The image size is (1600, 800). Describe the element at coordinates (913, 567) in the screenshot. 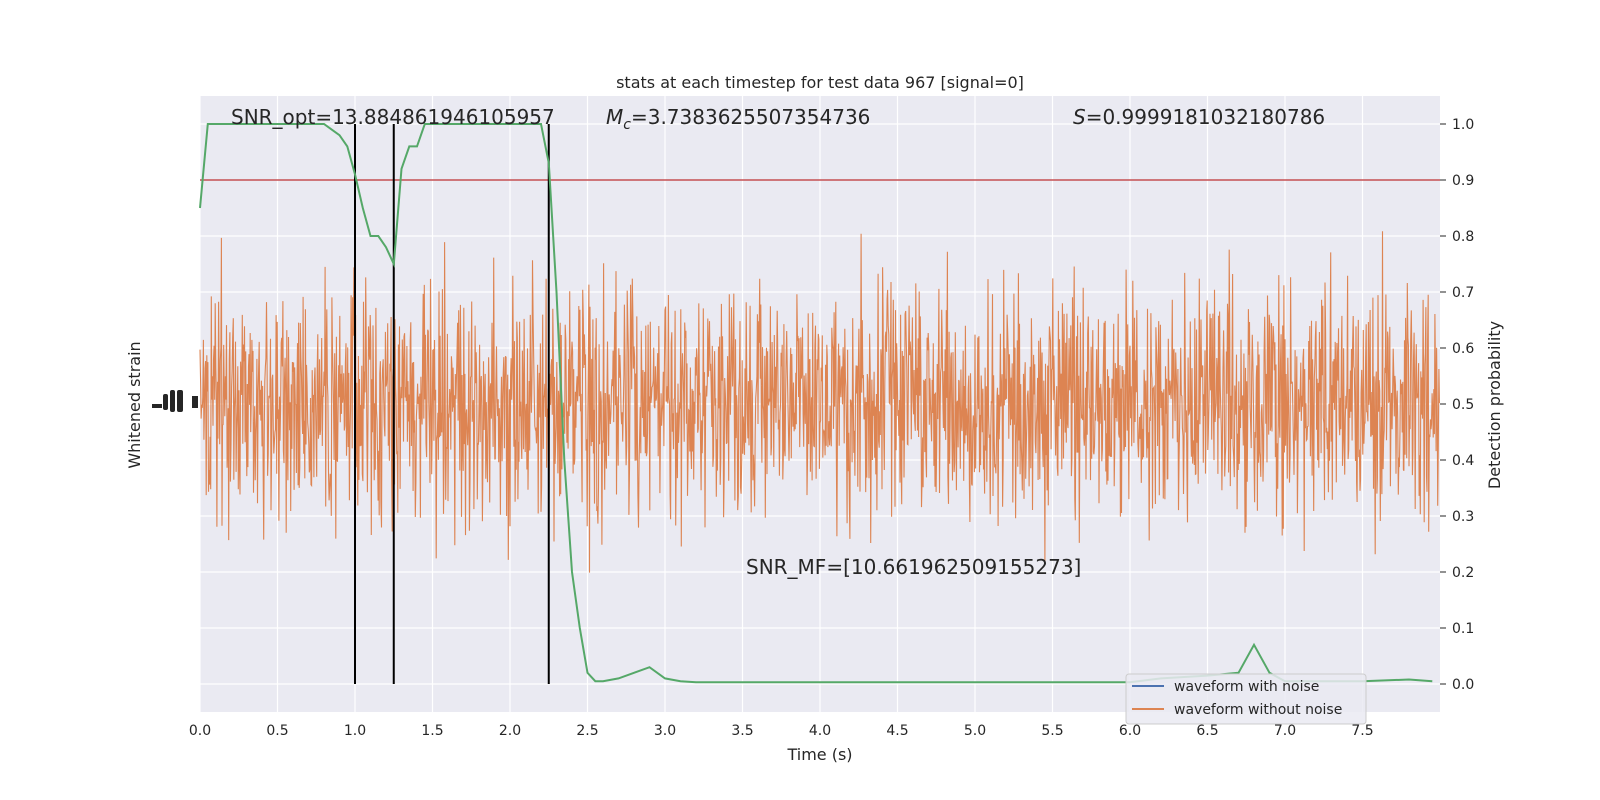

I see `snr-mf-annotation: SNR_MF=[10.661962509155273]` at that location.